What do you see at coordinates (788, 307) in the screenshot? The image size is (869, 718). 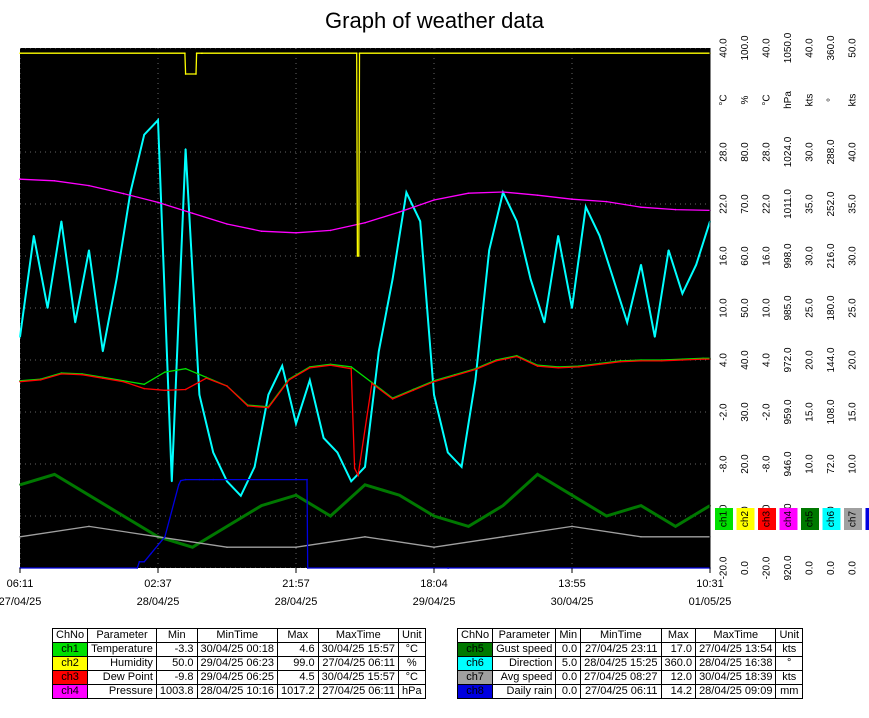 I see `axis-tick-label: 985.0` at bounding box center [788, 307].